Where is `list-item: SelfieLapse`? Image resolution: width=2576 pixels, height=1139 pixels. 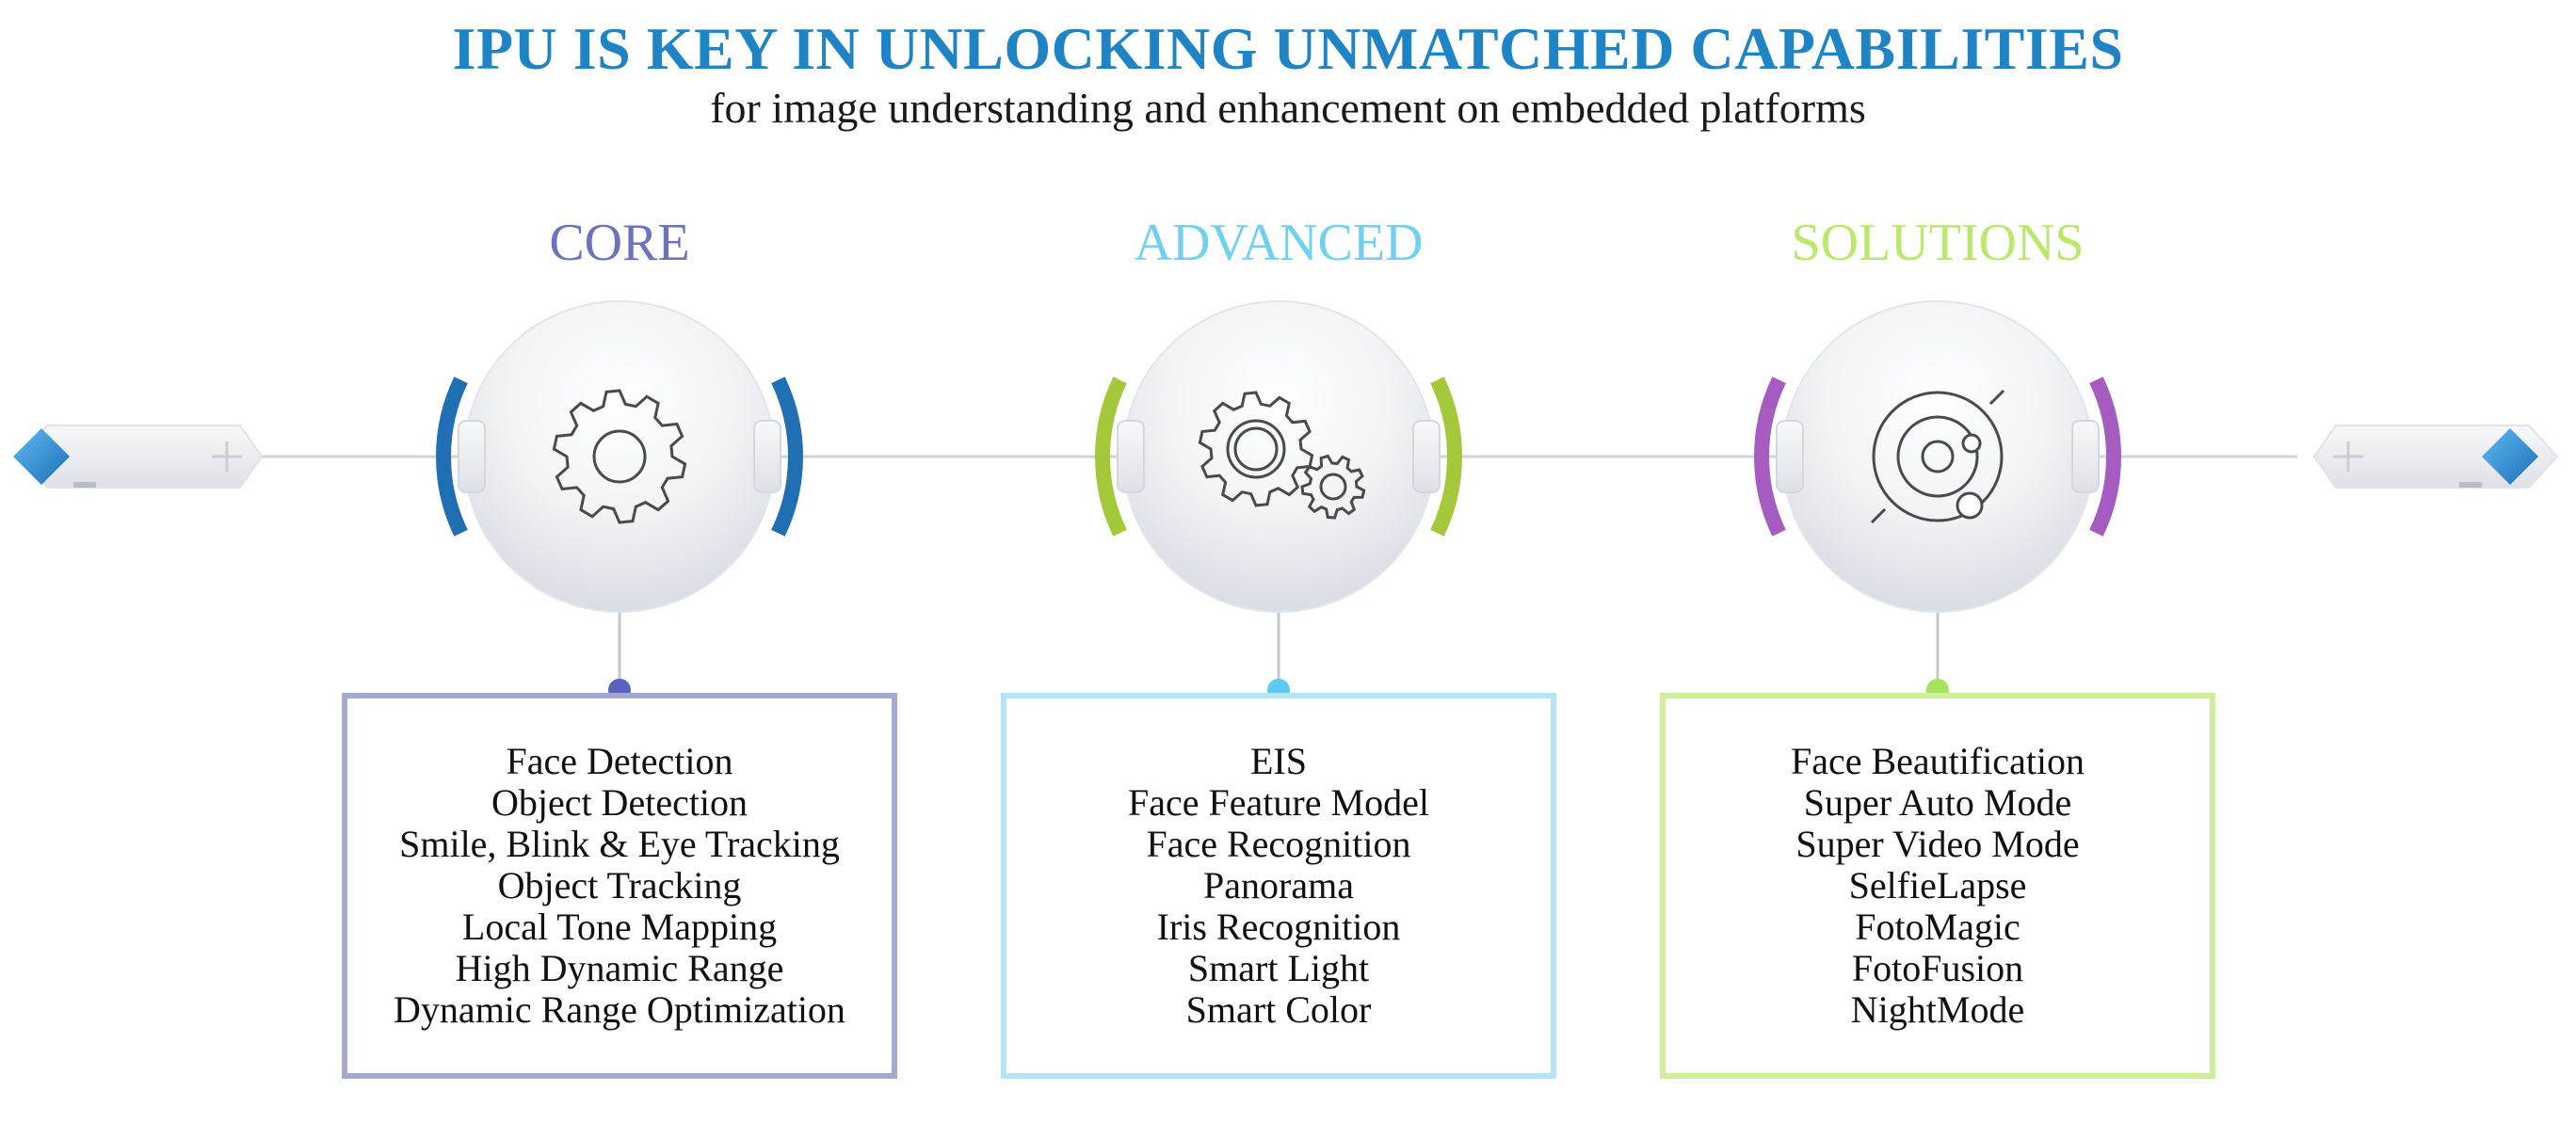
list-item: SelfieLapse is located at coordinates (1937, 885).